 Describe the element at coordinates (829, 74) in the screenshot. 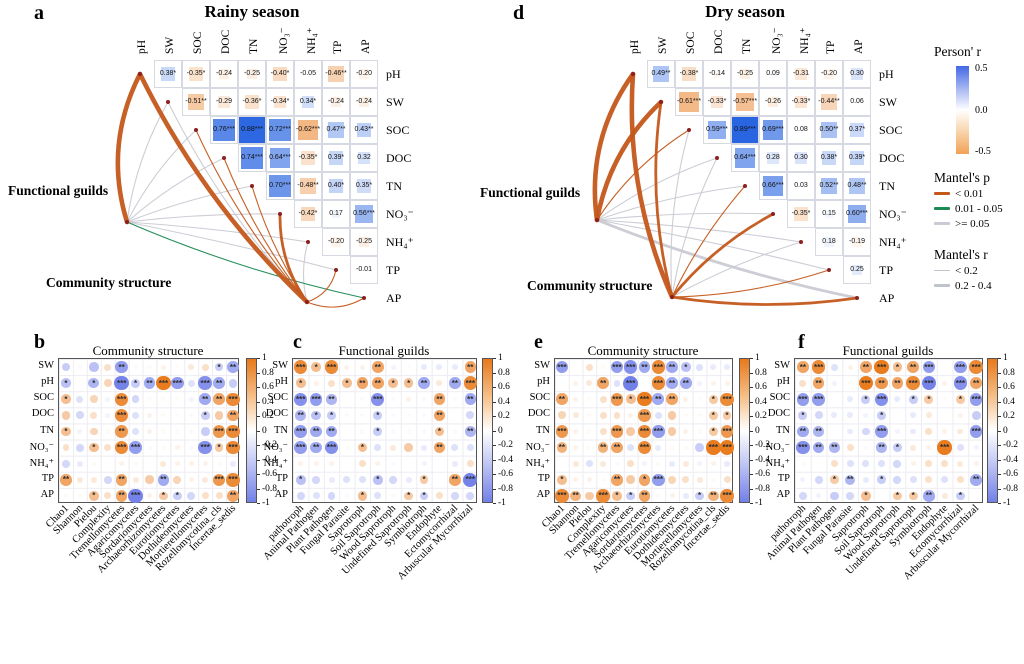

I see `matrix-cell: -0.20` at that location.